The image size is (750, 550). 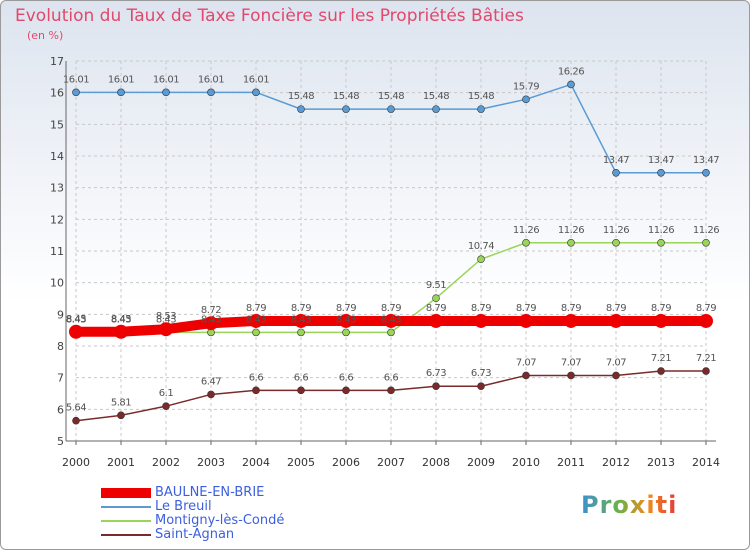 I want to click on x-tick-label-2002: 2002, so click(x=166, y=462).